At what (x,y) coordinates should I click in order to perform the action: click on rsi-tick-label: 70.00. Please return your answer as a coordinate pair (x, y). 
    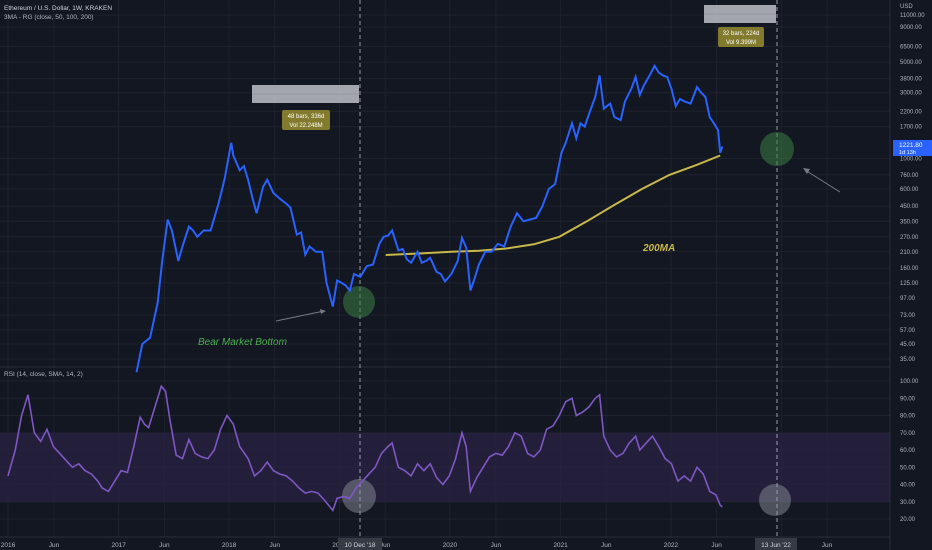
    Looking at the image, I should click on (908, 434).